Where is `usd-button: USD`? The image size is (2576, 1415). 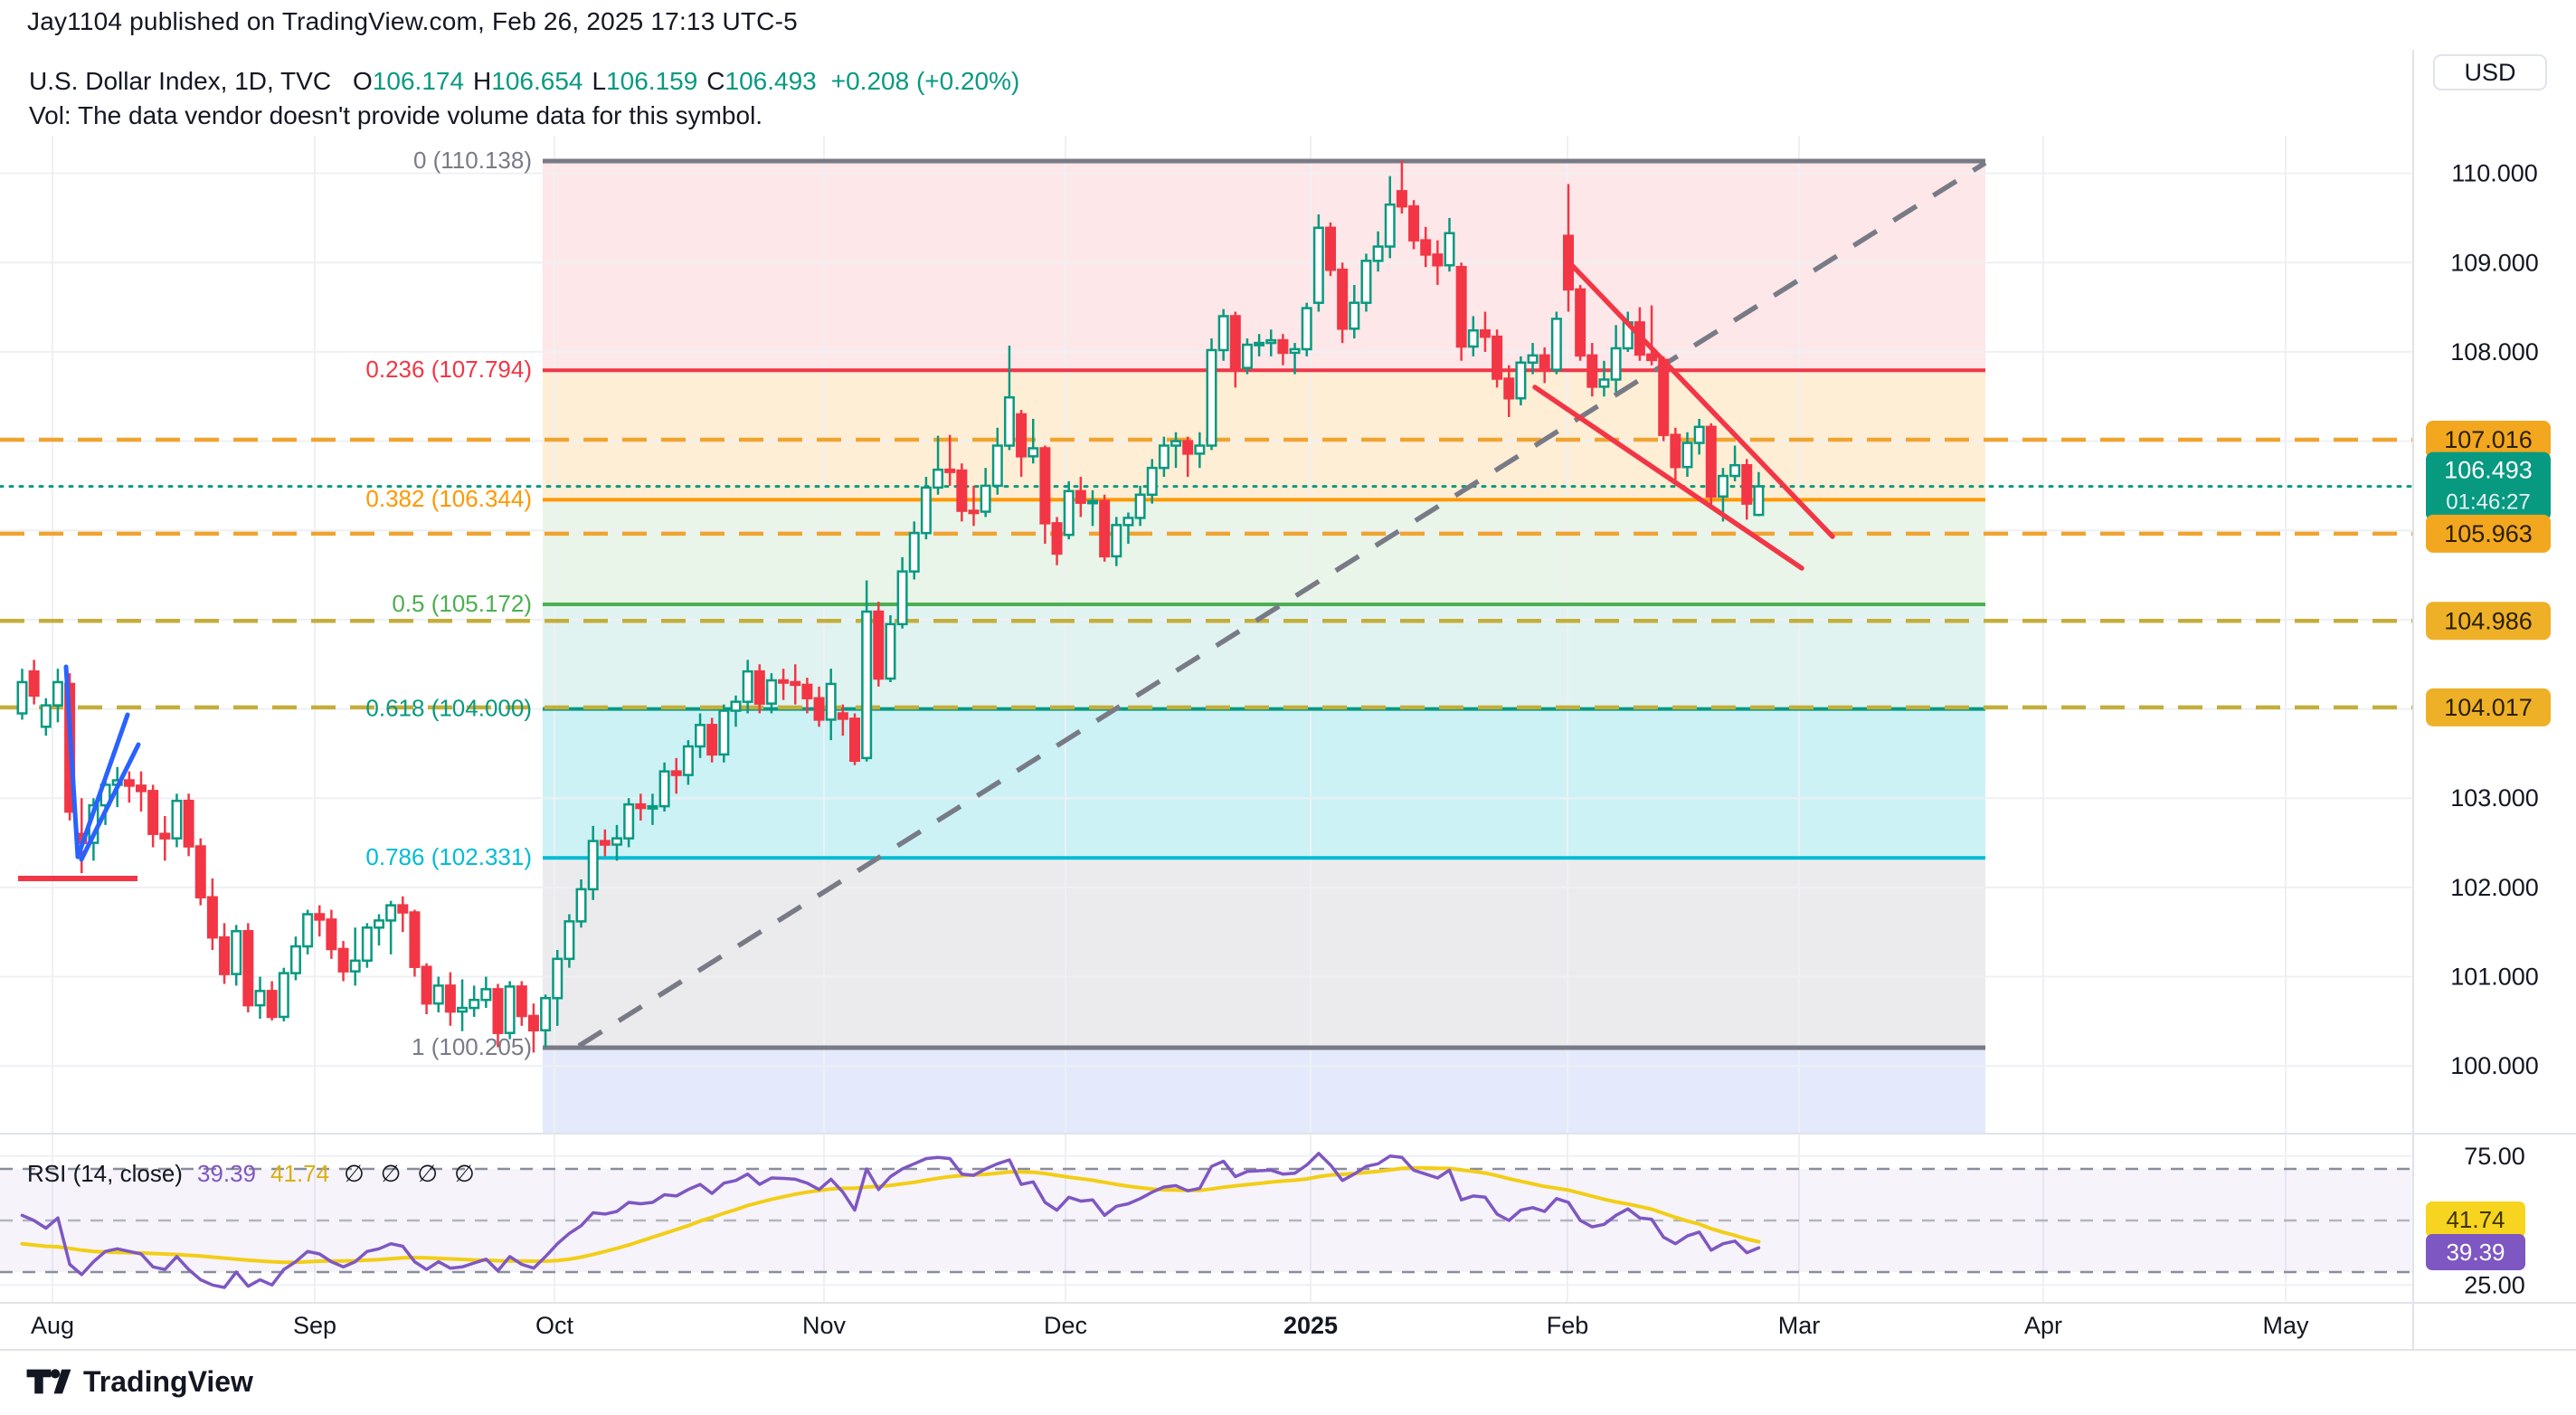 usd-button: USD is located at coordinates (2490, 72).